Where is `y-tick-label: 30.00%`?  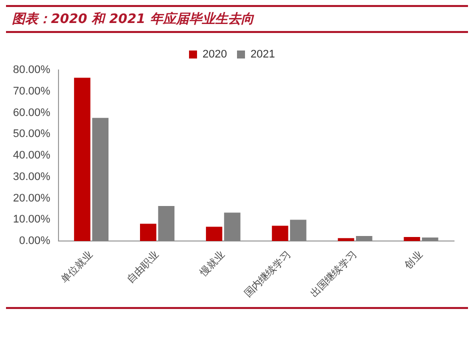
y-tick-label: 30.00% is located at coordinates (31, 176).